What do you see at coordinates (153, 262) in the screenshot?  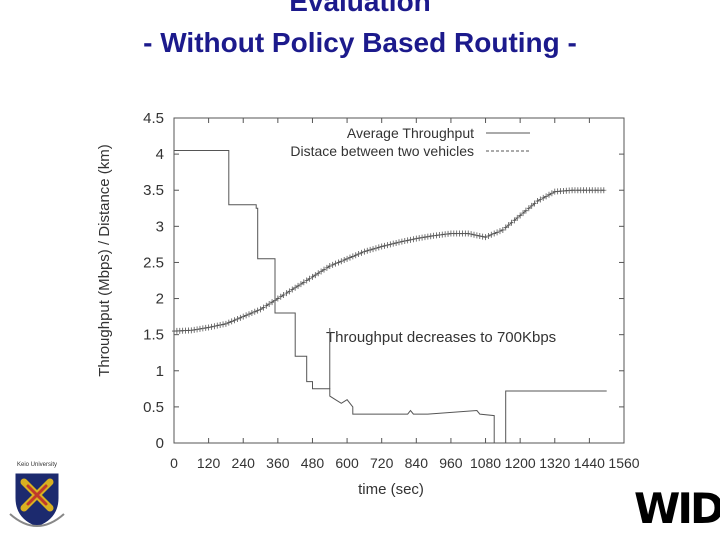 I see `y-tick-label: 2.5` at bounding box center [153, 262].